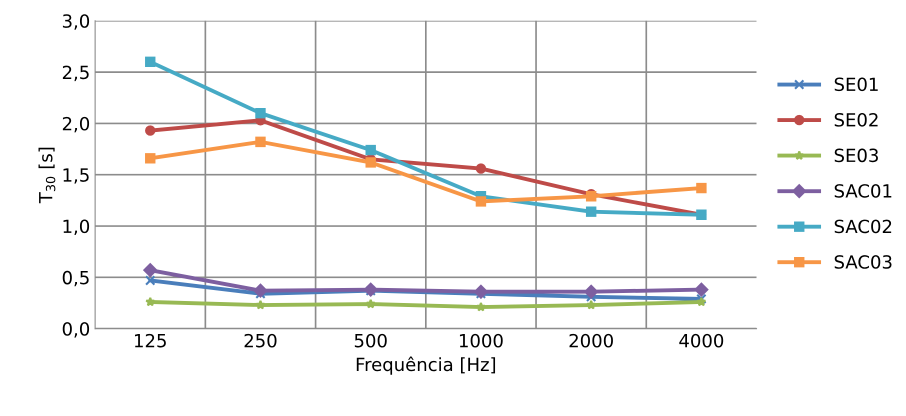 The height and width of the screenshot is (416, 906). What do you see at coordinates (75, 278) in the screenshot?
I see `y-tick-label: 0,5` at bounding box center [75, 278].